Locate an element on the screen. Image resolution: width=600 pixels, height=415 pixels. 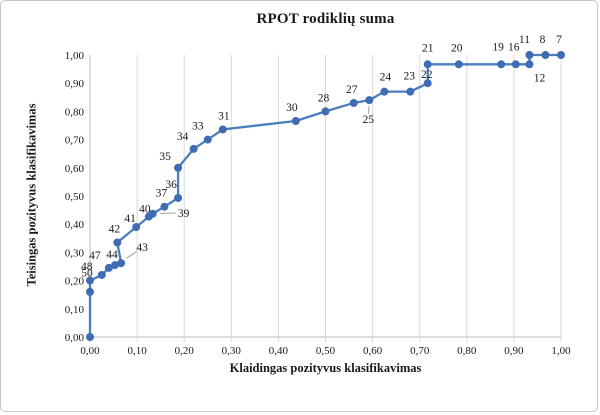
data-point-label: 42 is located at coordinates (115, 230).